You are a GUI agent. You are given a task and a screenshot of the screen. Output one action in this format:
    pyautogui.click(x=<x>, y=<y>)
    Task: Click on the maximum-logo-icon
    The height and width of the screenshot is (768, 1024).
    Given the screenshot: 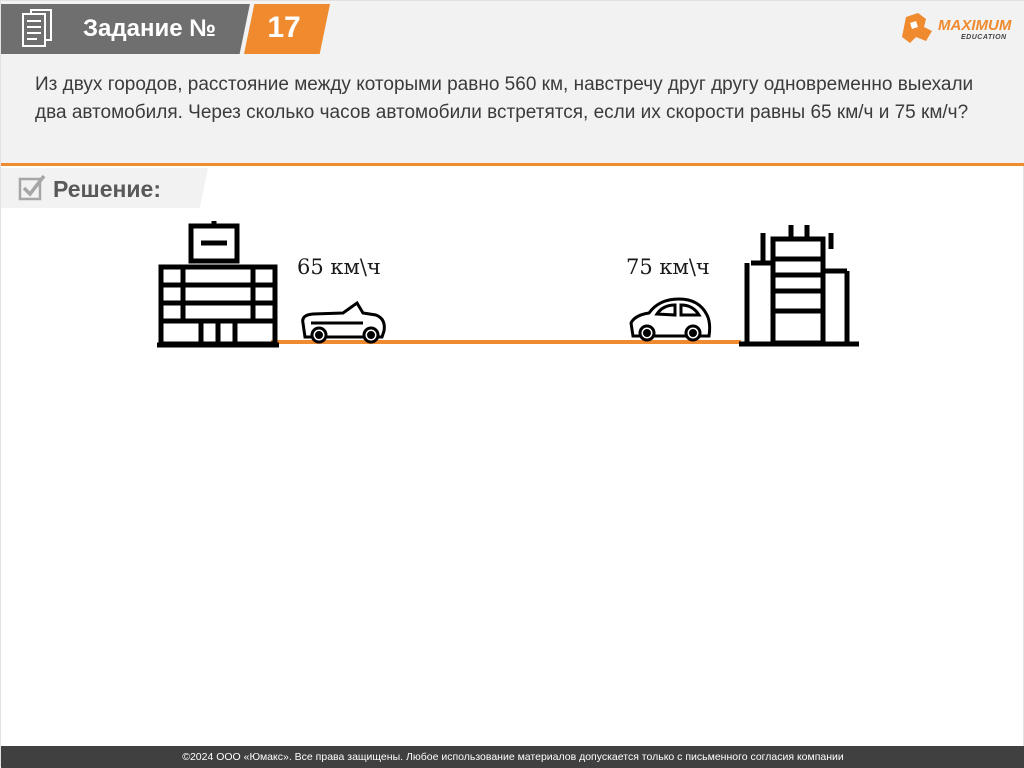 What is the action you would take?
    pyautogui.click(x=917, y=28)
    